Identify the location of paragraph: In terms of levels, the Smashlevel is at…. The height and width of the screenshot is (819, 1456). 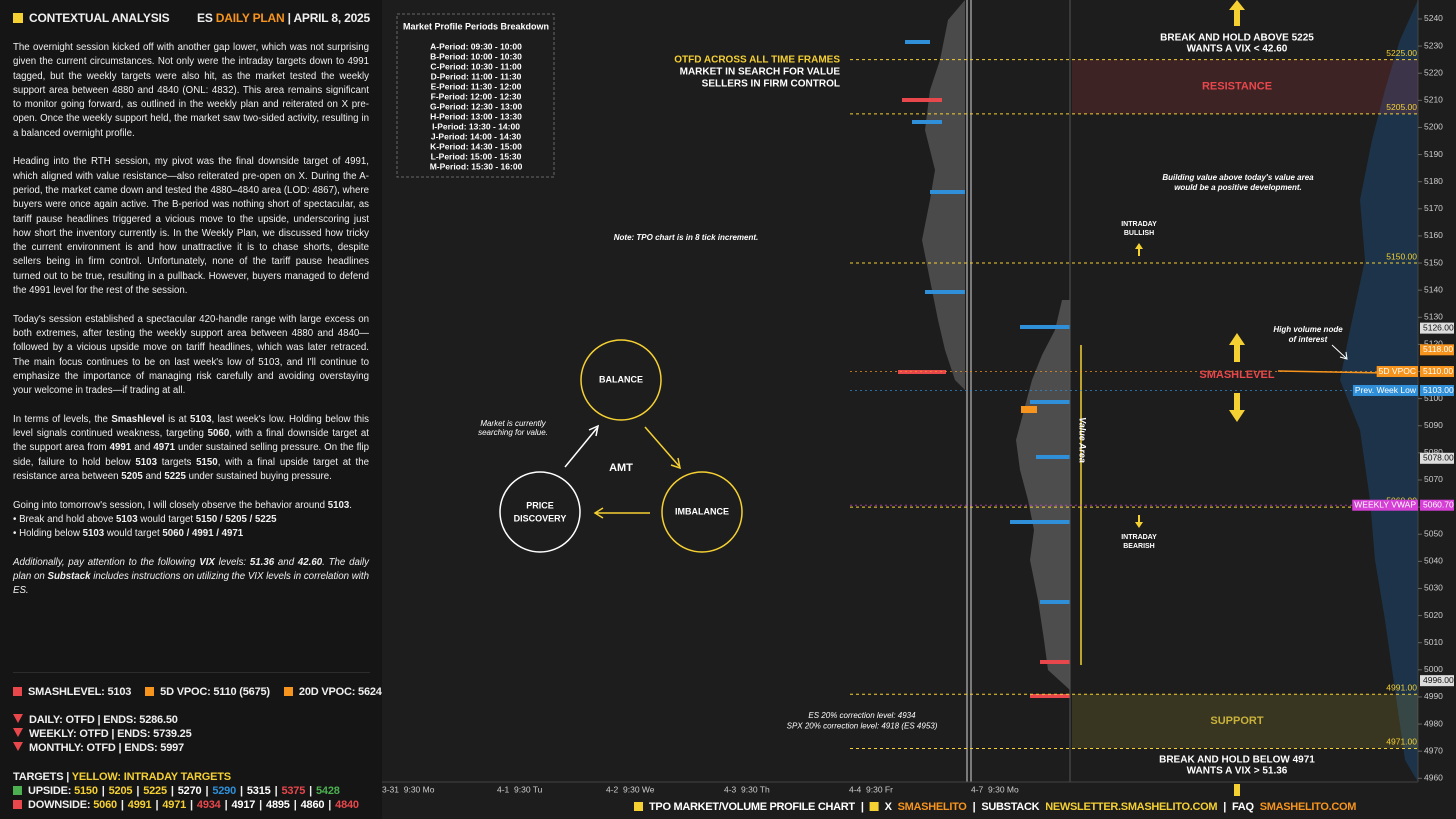
(191, 448).